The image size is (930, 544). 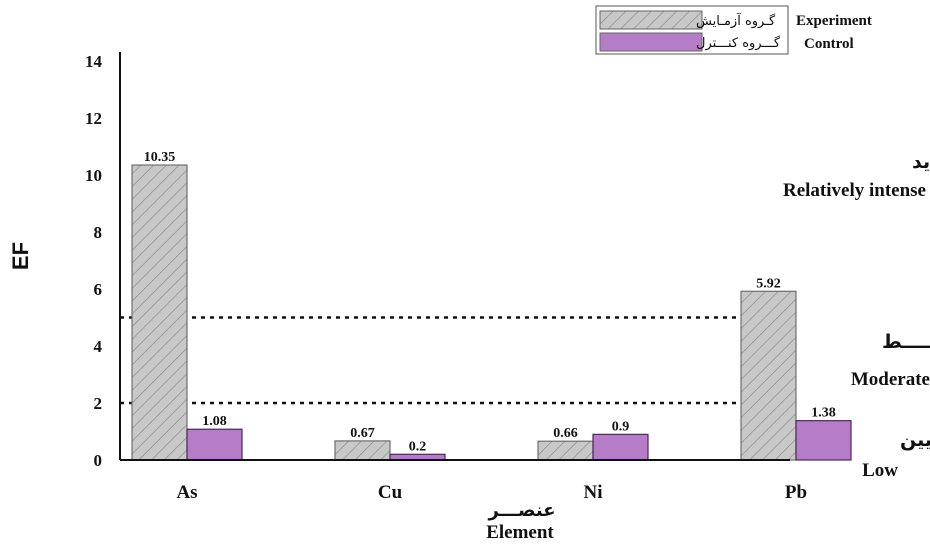 I want to click on x-tick-label-ni: Ni, so click(x=593, y=492).